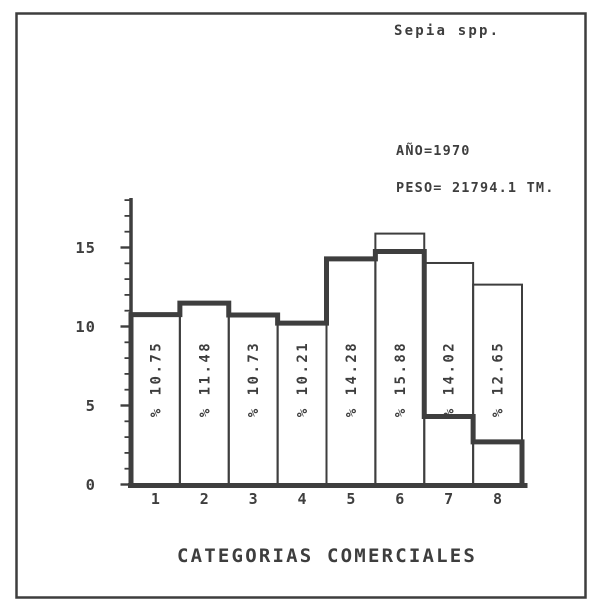 This screenshot has height=613, width=600. I want to click on bar-percent-label: % 10.75, so click(156, 379).